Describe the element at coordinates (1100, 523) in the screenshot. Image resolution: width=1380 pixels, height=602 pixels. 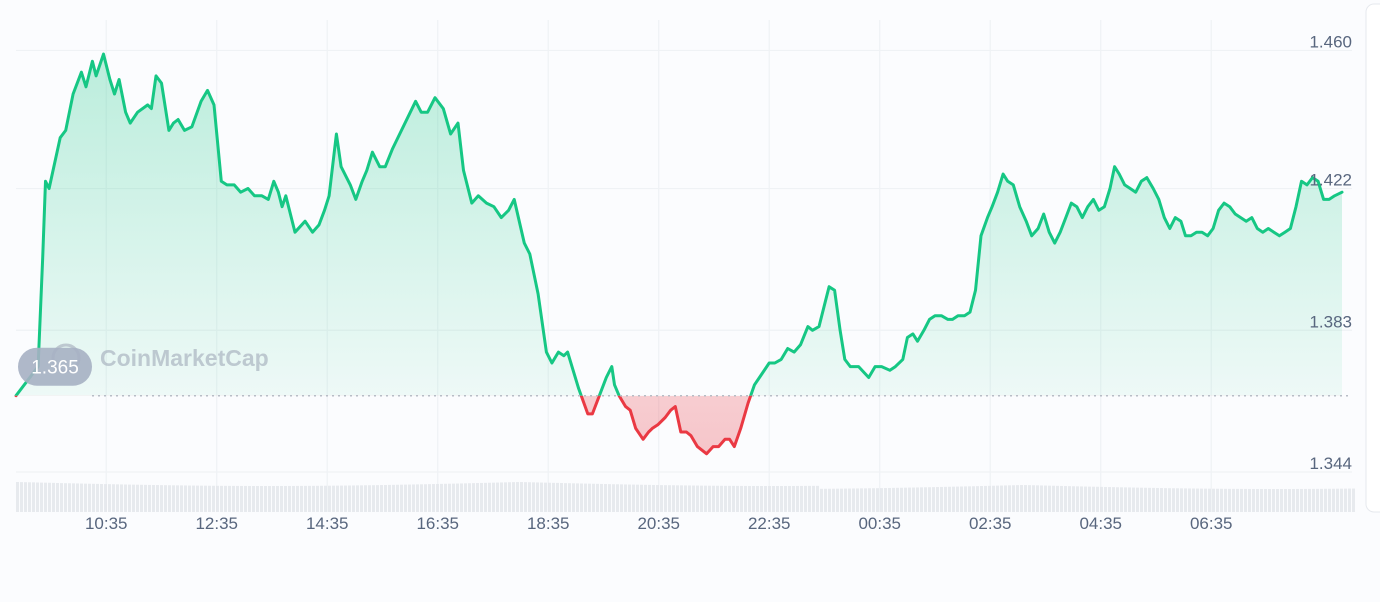
I see `x-tick-label: 04:35` at that location.